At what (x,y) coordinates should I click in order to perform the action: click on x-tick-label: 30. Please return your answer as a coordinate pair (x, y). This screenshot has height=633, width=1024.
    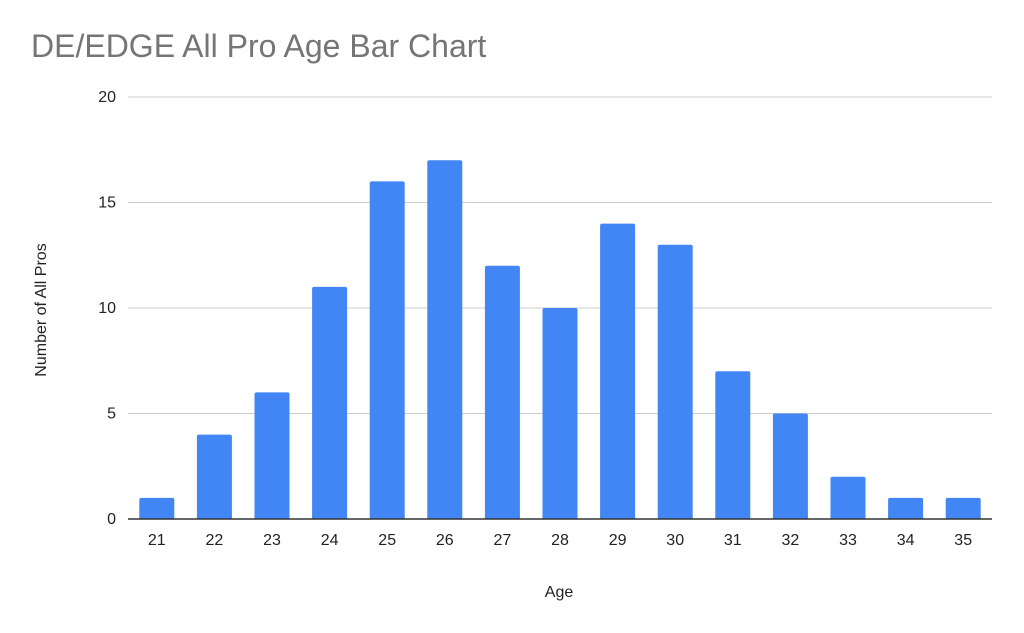
    Looking at the image, I should click on (675, 540).